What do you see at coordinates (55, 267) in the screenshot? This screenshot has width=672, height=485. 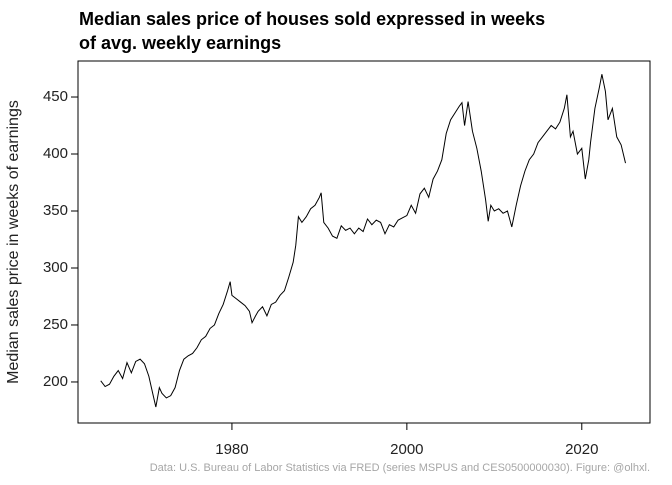 I see `y-tick-label: 300` at bounding box center [55, 267].